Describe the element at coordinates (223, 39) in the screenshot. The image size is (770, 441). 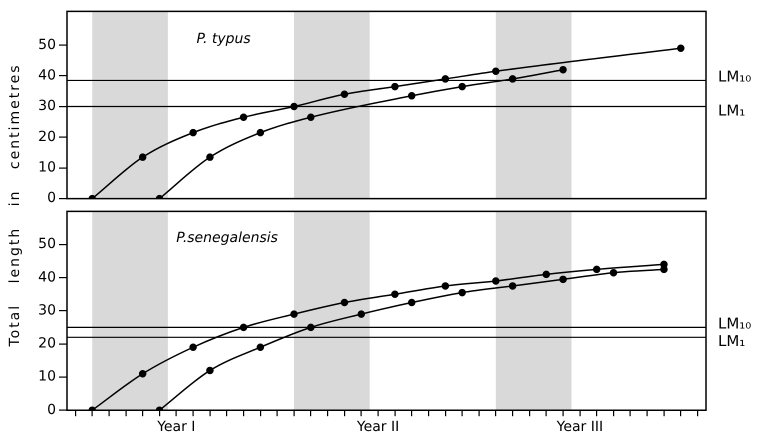
I see `text: P. typus` at that location.